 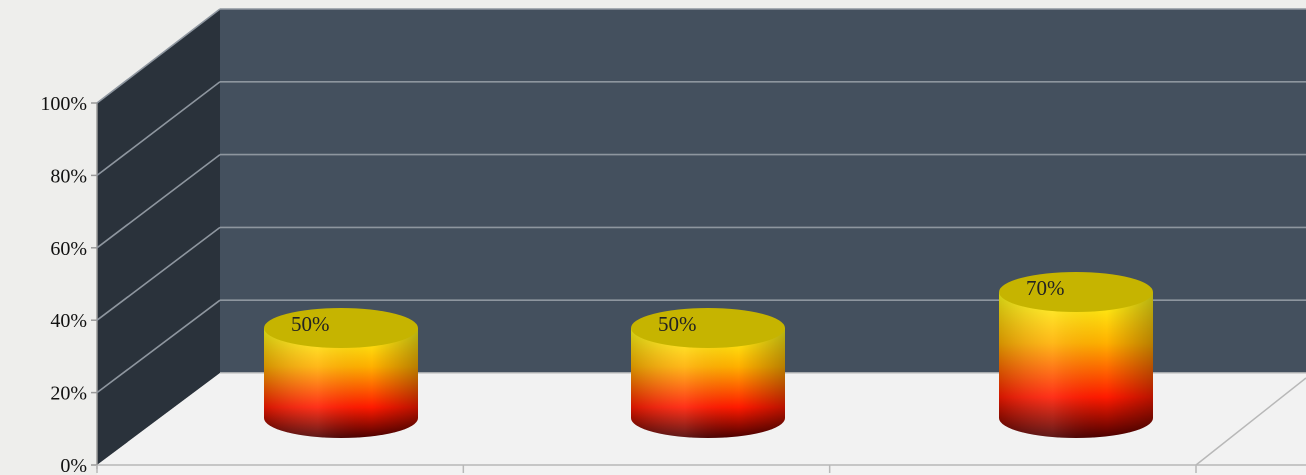 I want to click on y-tick-label: 80%, so click(x=68, y=176).